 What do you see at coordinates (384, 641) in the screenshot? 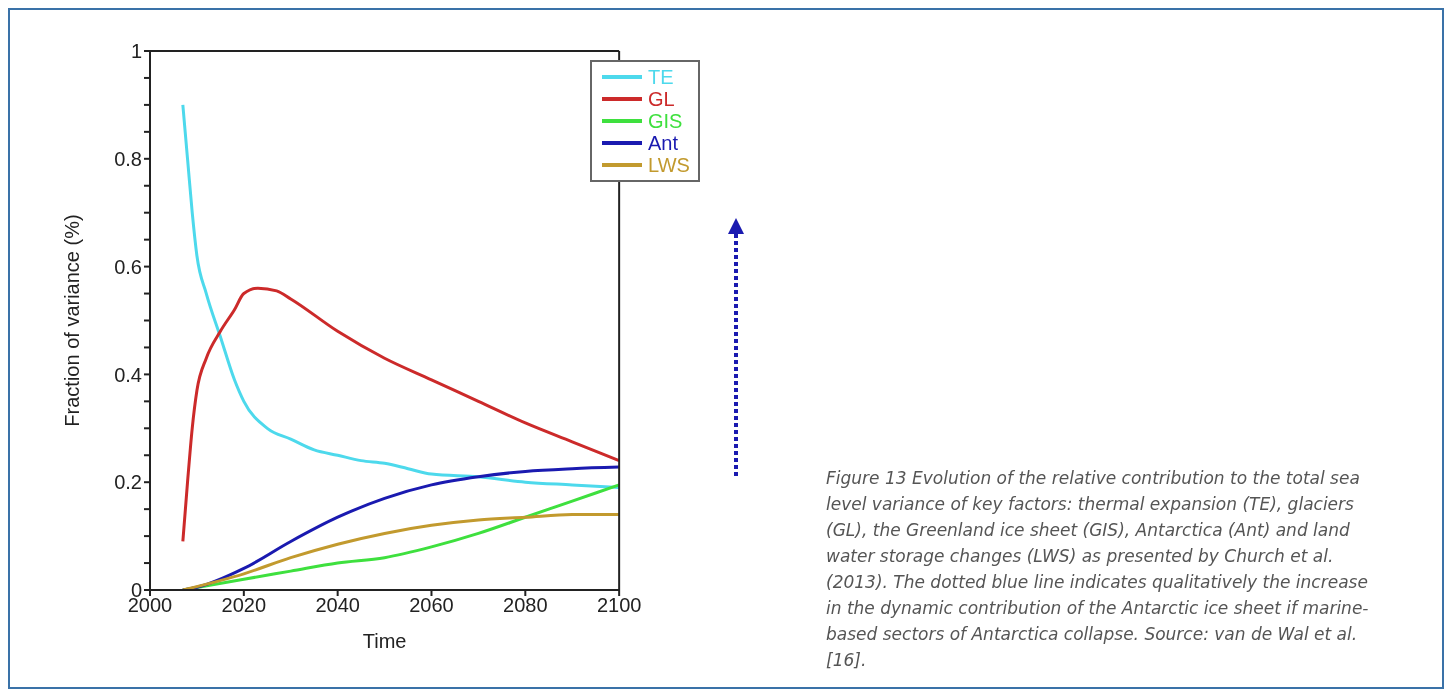
I see `x-axis-title: Time` at bounding box center [384, 641].